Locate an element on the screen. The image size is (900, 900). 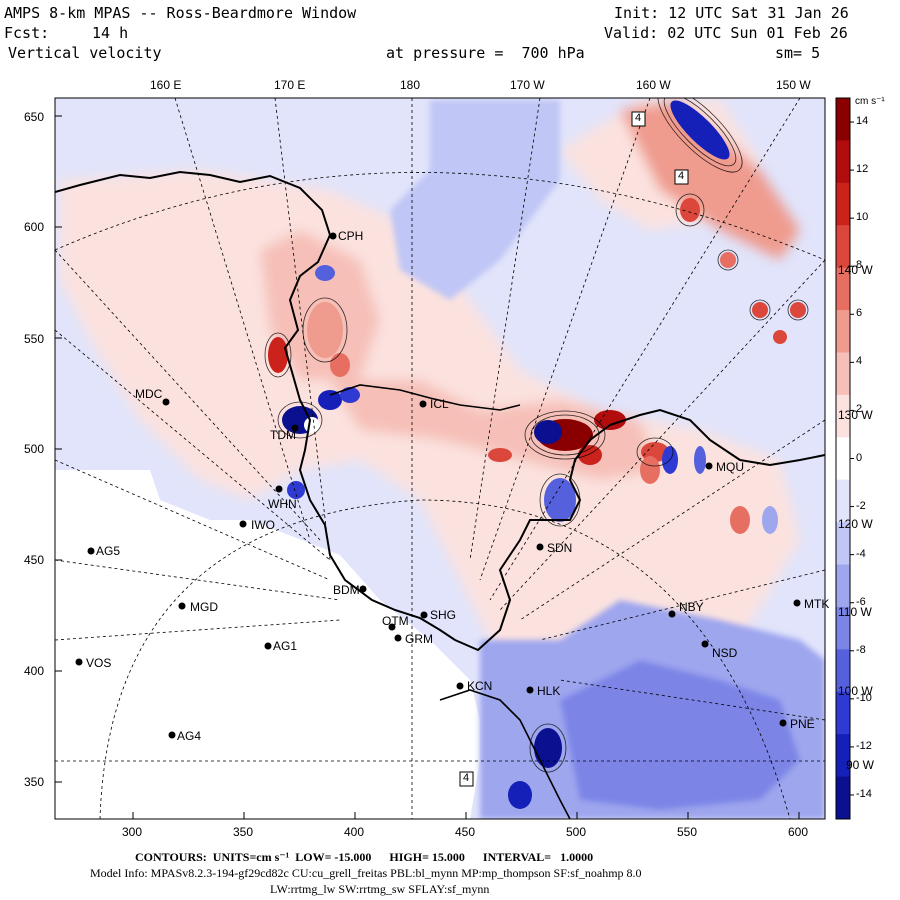
top-tick-label: 160 E is located at coordinates (166, 85).